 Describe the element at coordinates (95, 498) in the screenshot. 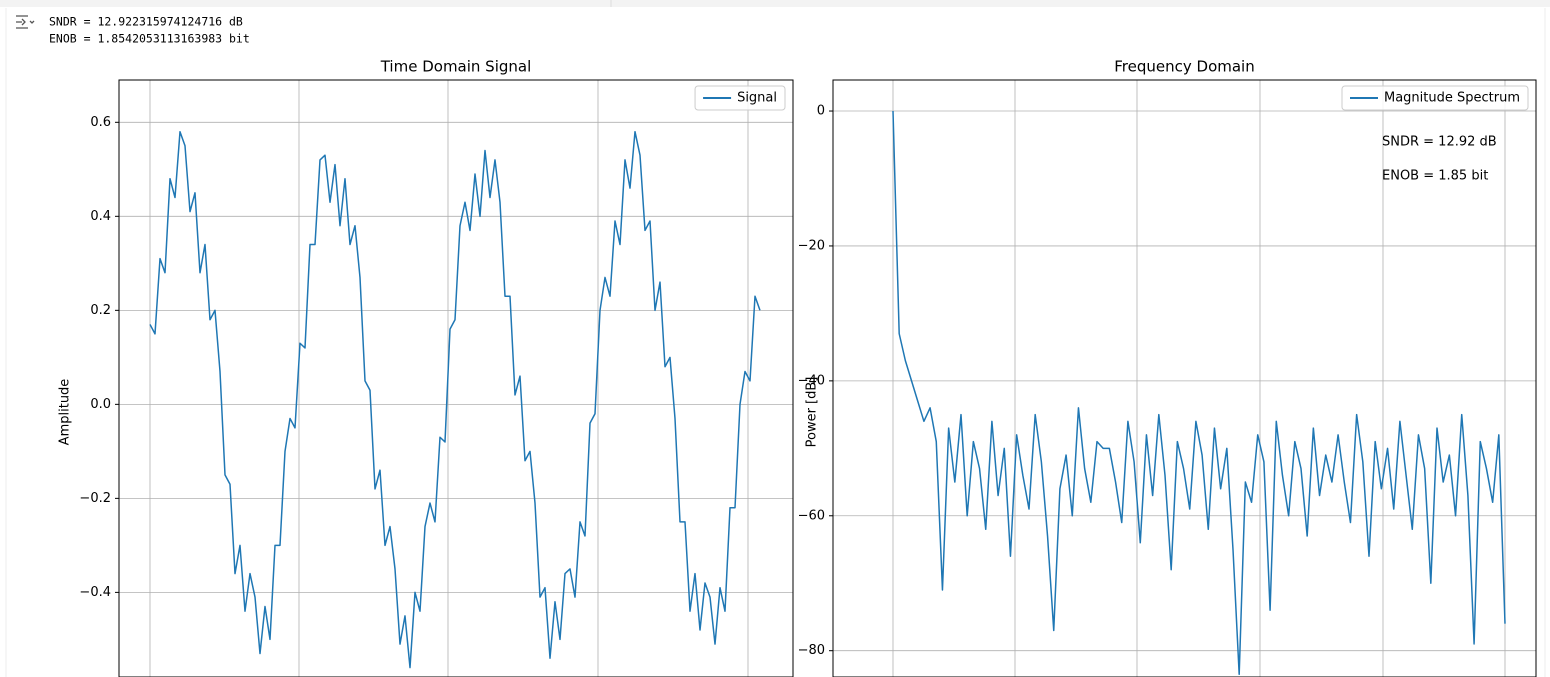

I see `y-tick-label: −0.2` at that location.